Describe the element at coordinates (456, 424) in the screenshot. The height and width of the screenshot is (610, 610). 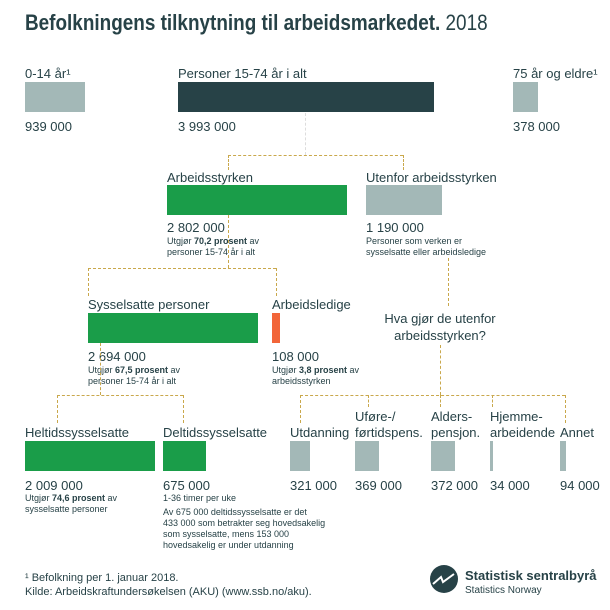
I see `label-outside: Alders-pensjon.` at that location.